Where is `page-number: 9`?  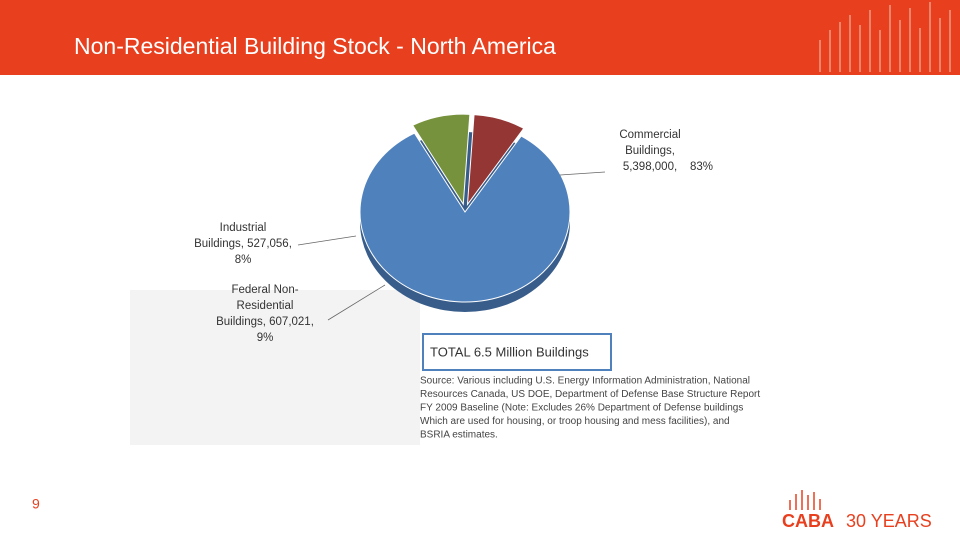
page-number: 9 is located at coordinates (36, 504).